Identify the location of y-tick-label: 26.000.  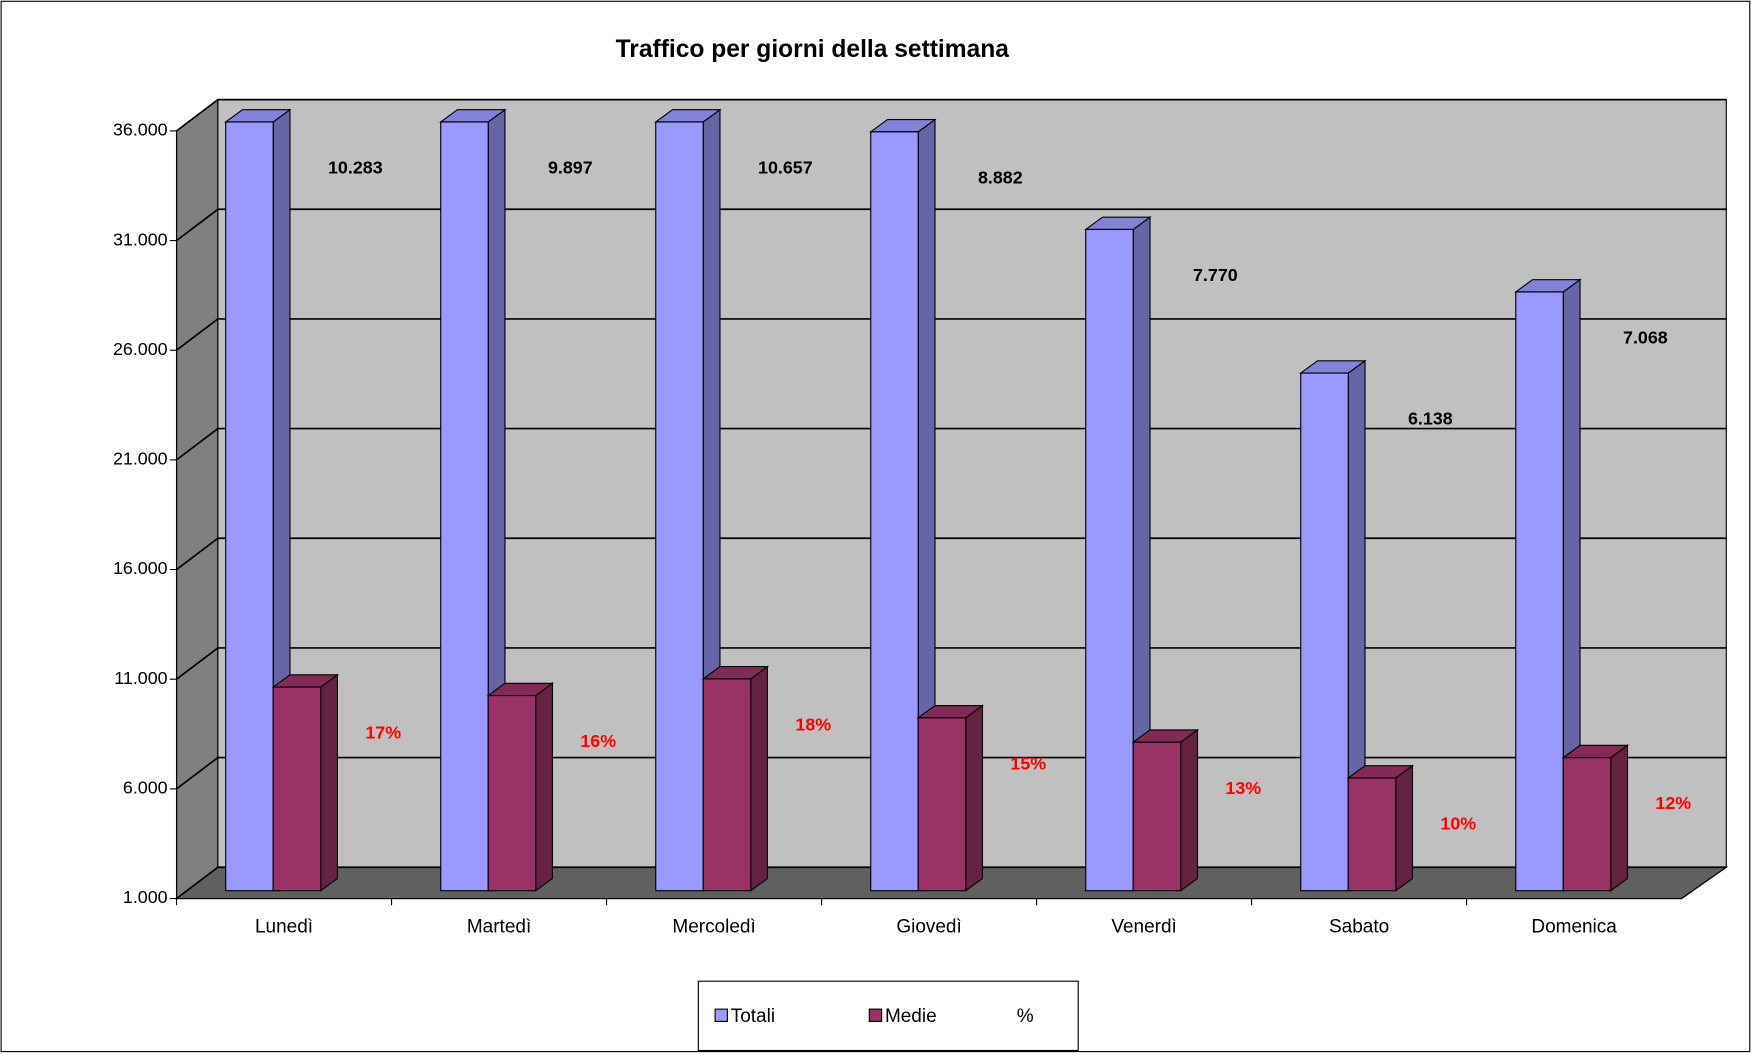
(140, 349).